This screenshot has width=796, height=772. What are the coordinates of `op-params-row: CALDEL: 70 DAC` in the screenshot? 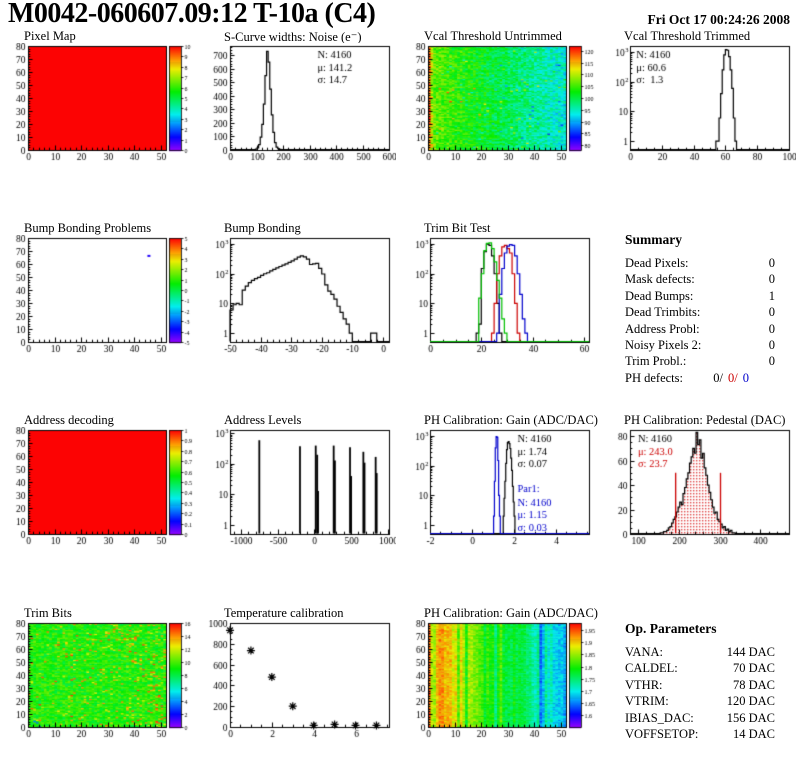 It's located at (700, 668).